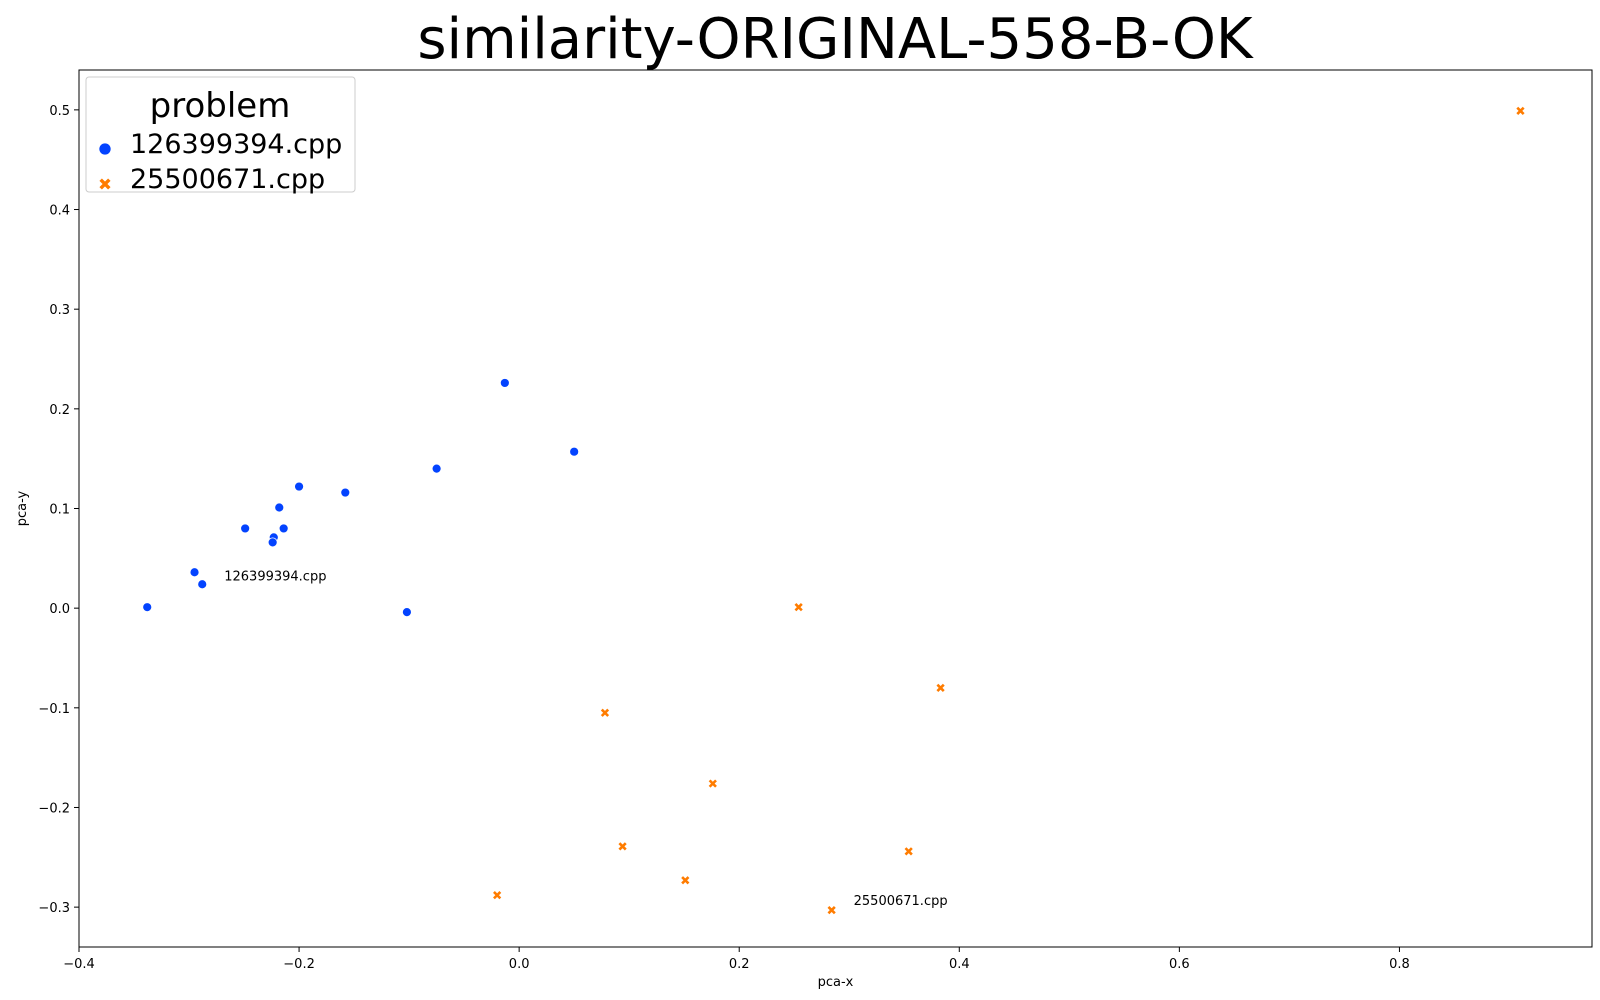 The width and height of the screenshot is (1600, 1000). I want to click on legend: problem 126399394.cpp 25500671.cpp, so click(220, 135).